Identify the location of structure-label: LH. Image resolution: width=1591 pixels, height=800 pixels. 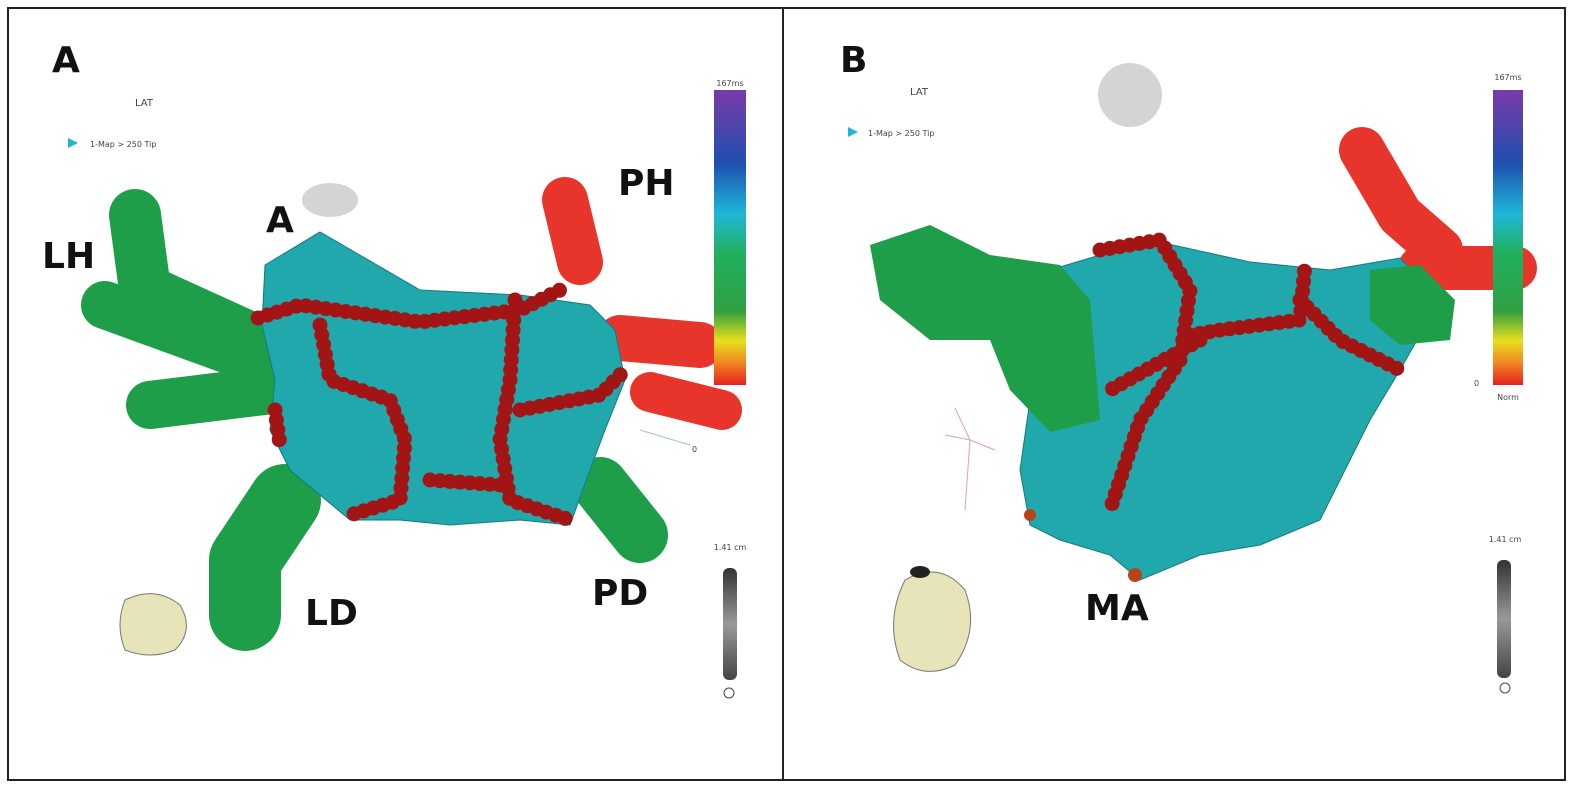
(68, 256).